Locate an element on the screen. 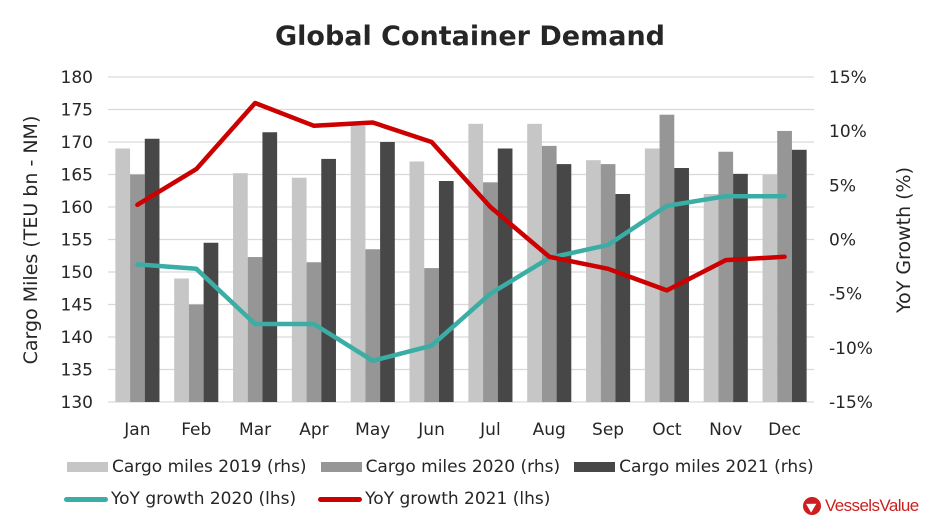 The width and height of the screenshot is (940, 531). bar-2020-oct is located at coordinates (667, 258).